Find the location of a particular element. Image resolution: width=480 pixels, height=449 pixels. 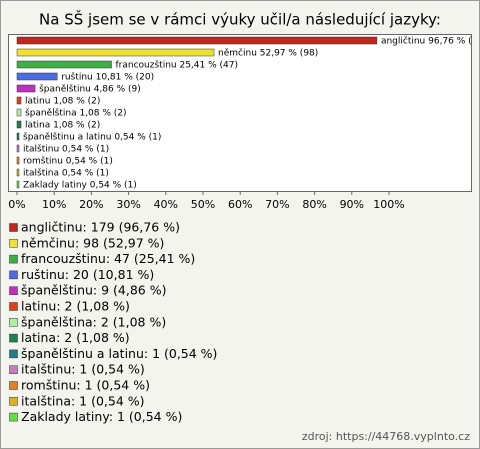

legend-label: romštinu: 1 (0,54 %) is located at coordinates (85, 385).